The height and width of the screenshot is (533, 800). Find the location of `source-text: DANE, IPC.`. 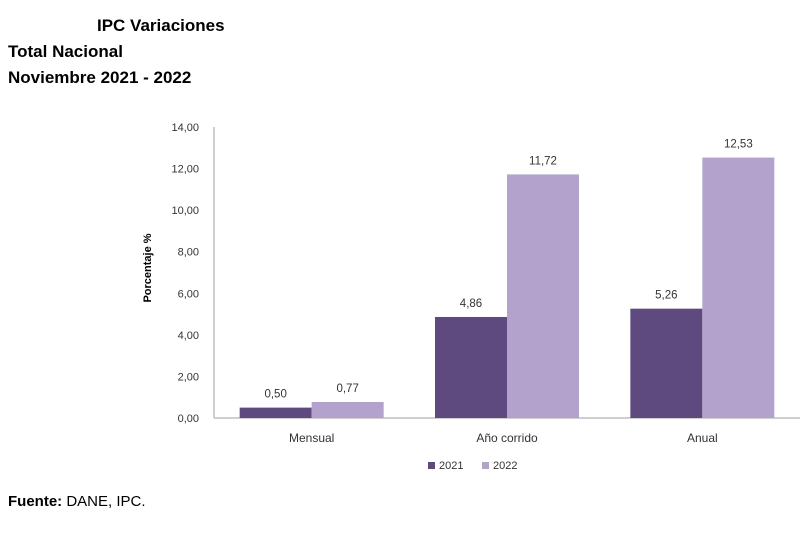

source-text: DANE, IPC. is located at coordinates (104, 501).